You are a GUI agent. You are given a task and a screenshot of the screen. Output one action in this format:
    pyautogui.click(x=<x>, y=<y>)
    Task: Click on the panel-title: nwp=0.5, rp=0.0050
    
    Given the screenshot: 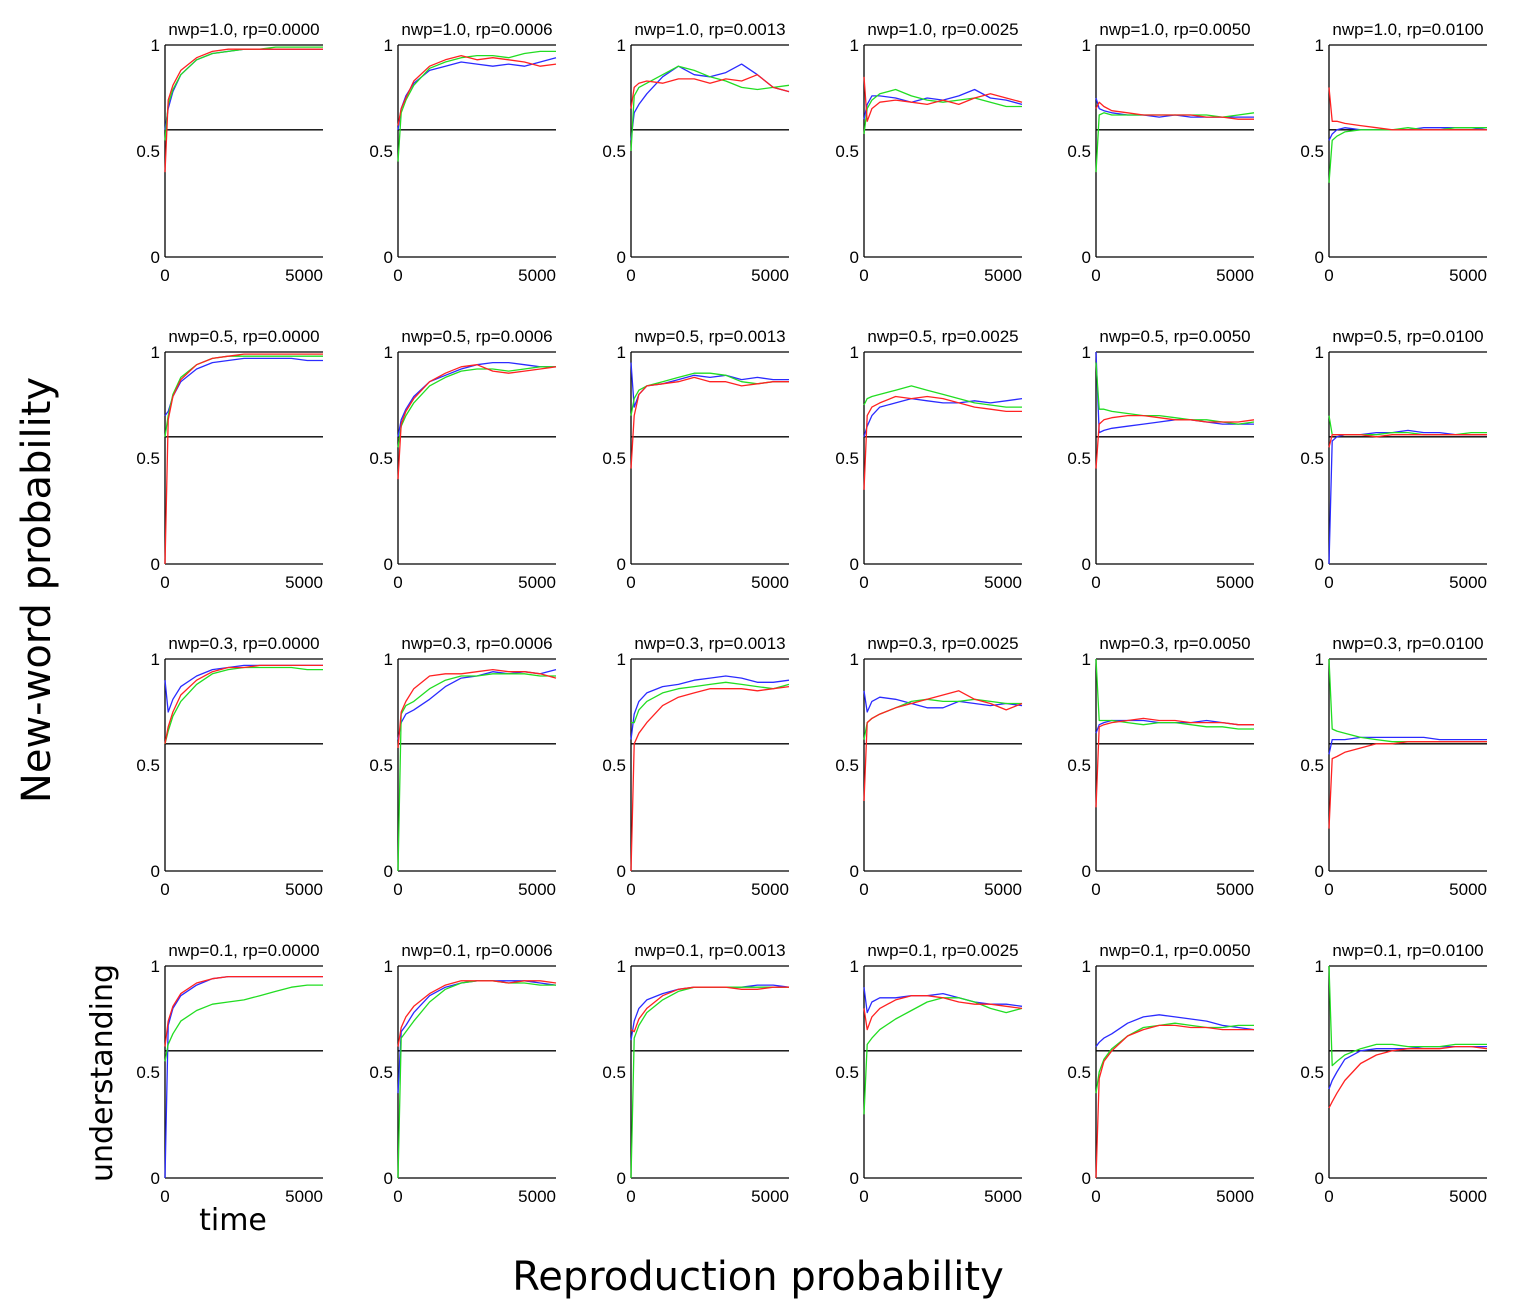 What is the action you would take?
    pyautogui.click(x=1174, y=336)
    